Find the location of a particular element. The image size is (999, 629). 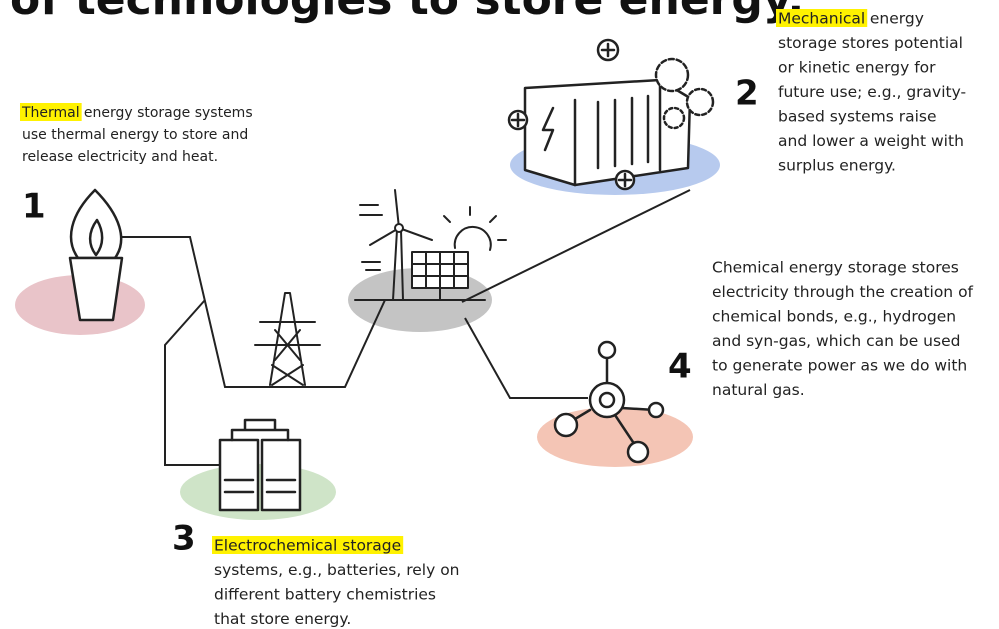

text-line: future use; e.g., gravity- is located at coordinates (872, 92).